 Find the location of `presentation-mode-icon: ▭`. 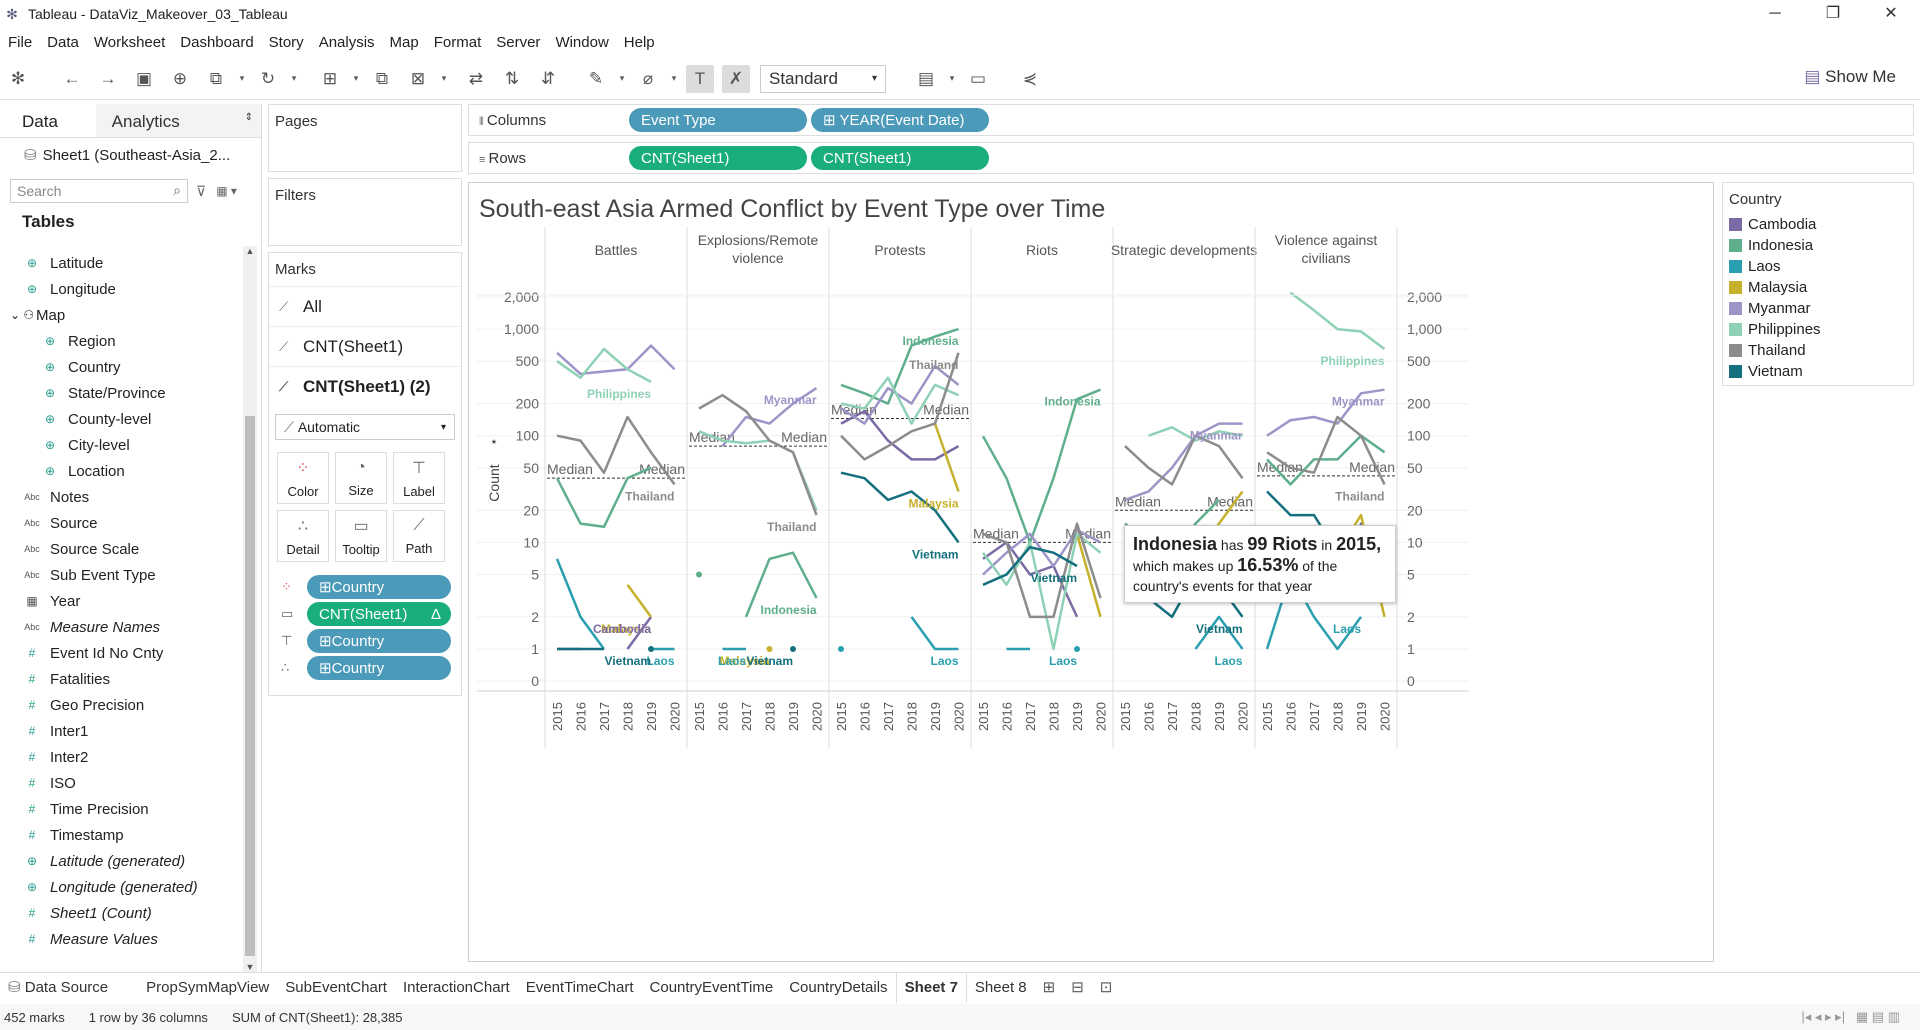

presentation-mode-icon: ▭ is located at coordinates (978, 78).